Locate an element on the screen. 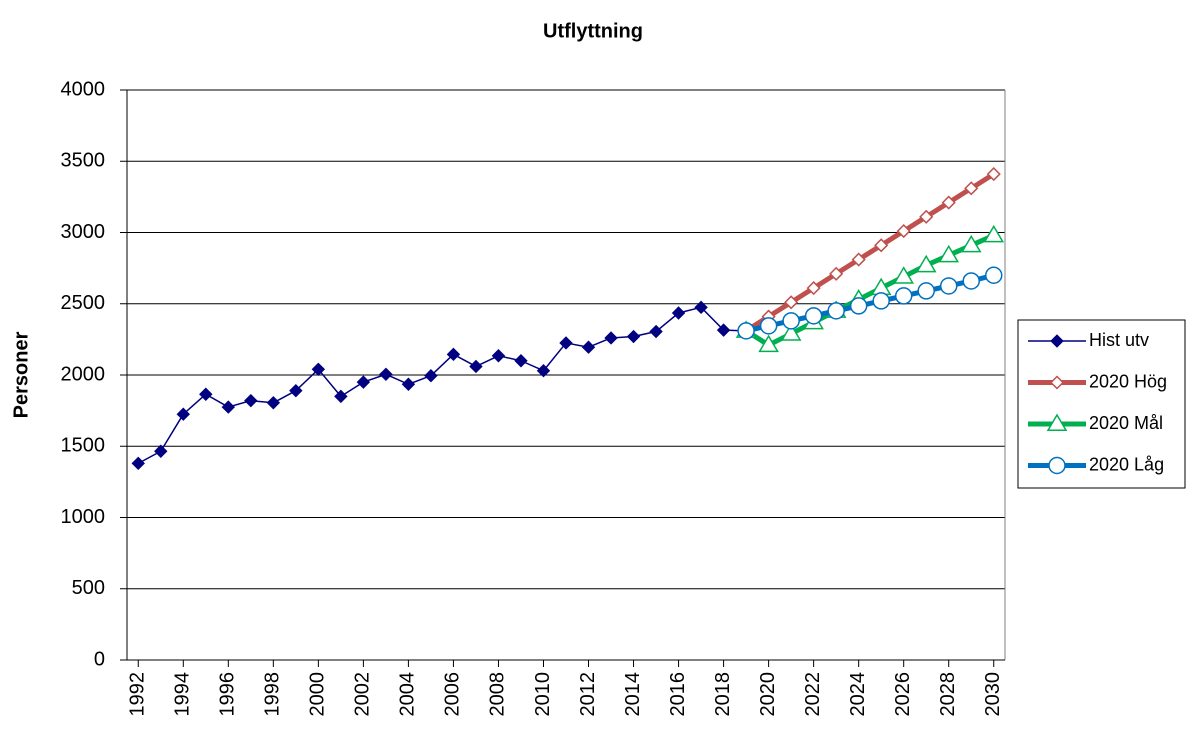 This screenshot has width=1186, height=736. y-tick-label: 3000 is located at coordinates (83, 232).